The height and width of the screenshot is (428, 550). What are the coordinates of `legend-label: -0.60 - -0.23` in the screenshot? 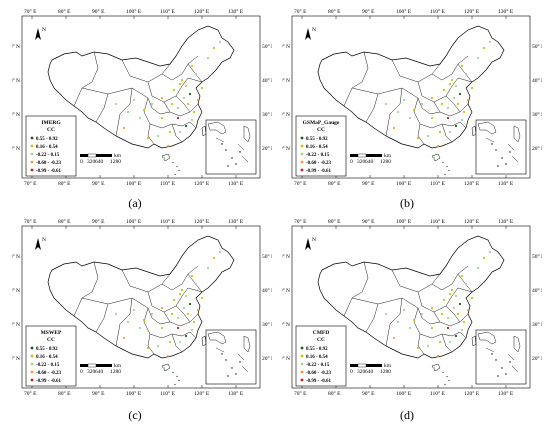 It's located at (48, 373).